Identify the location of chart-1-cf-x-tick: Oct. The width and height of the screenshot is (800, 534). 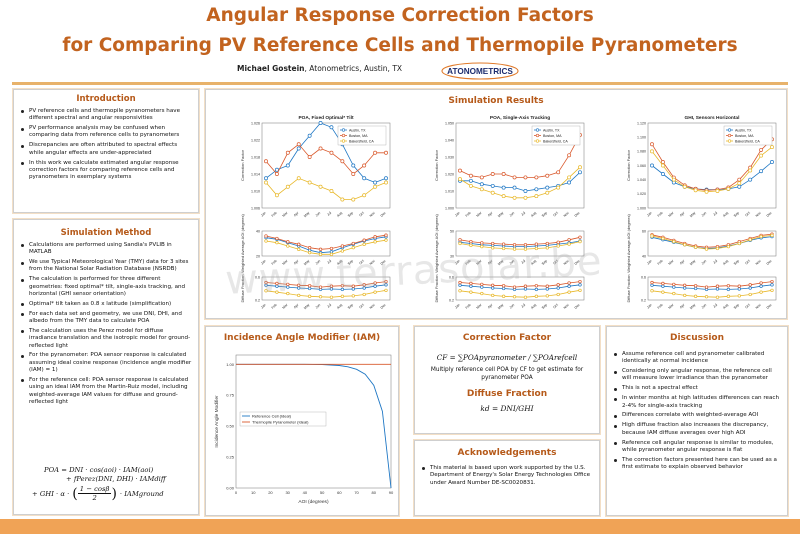
(361, 214).